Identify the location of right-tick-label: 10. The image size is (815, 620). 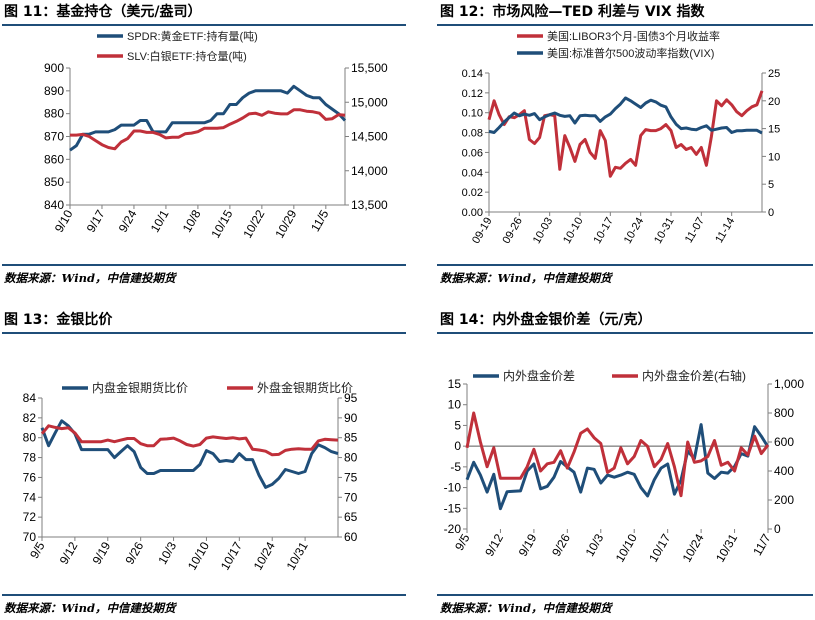
(774, 157).